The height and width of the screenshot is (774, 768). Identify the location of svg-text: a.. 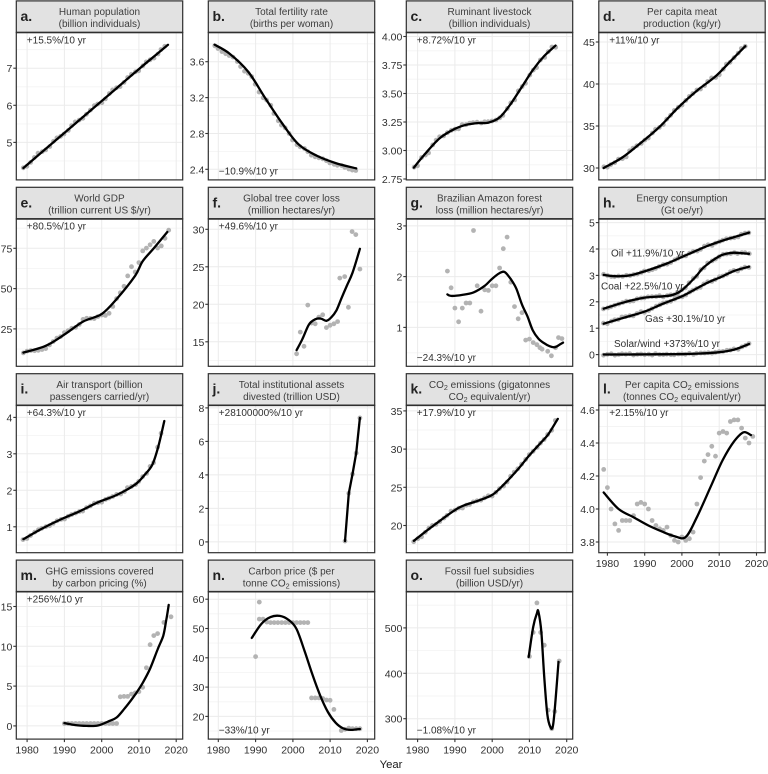
(27, 16).